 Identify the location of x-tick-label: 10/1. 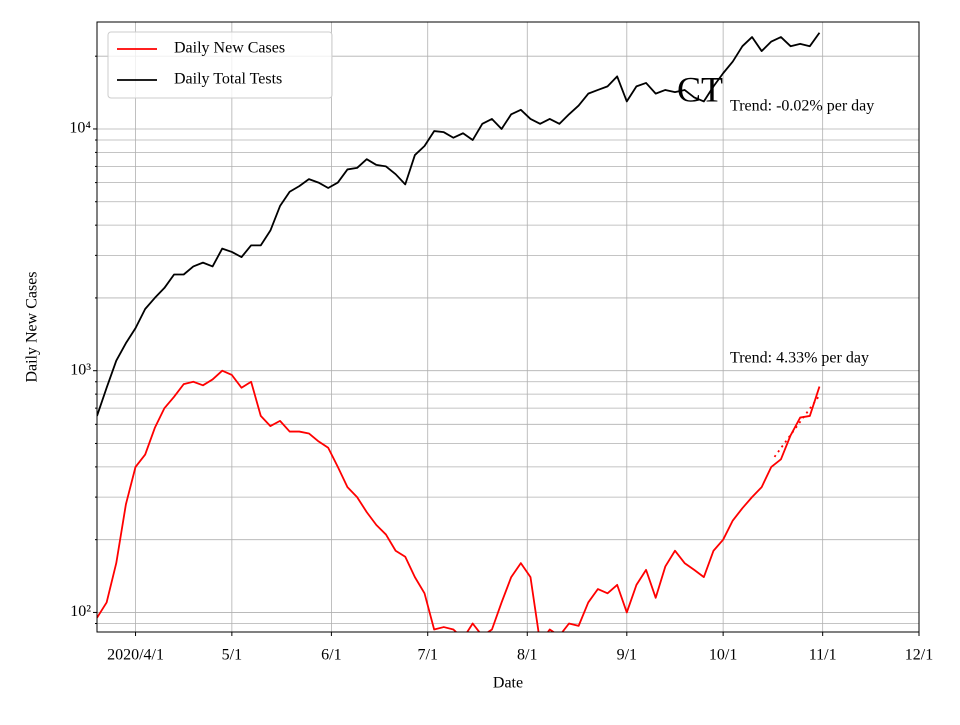
(723, 655).